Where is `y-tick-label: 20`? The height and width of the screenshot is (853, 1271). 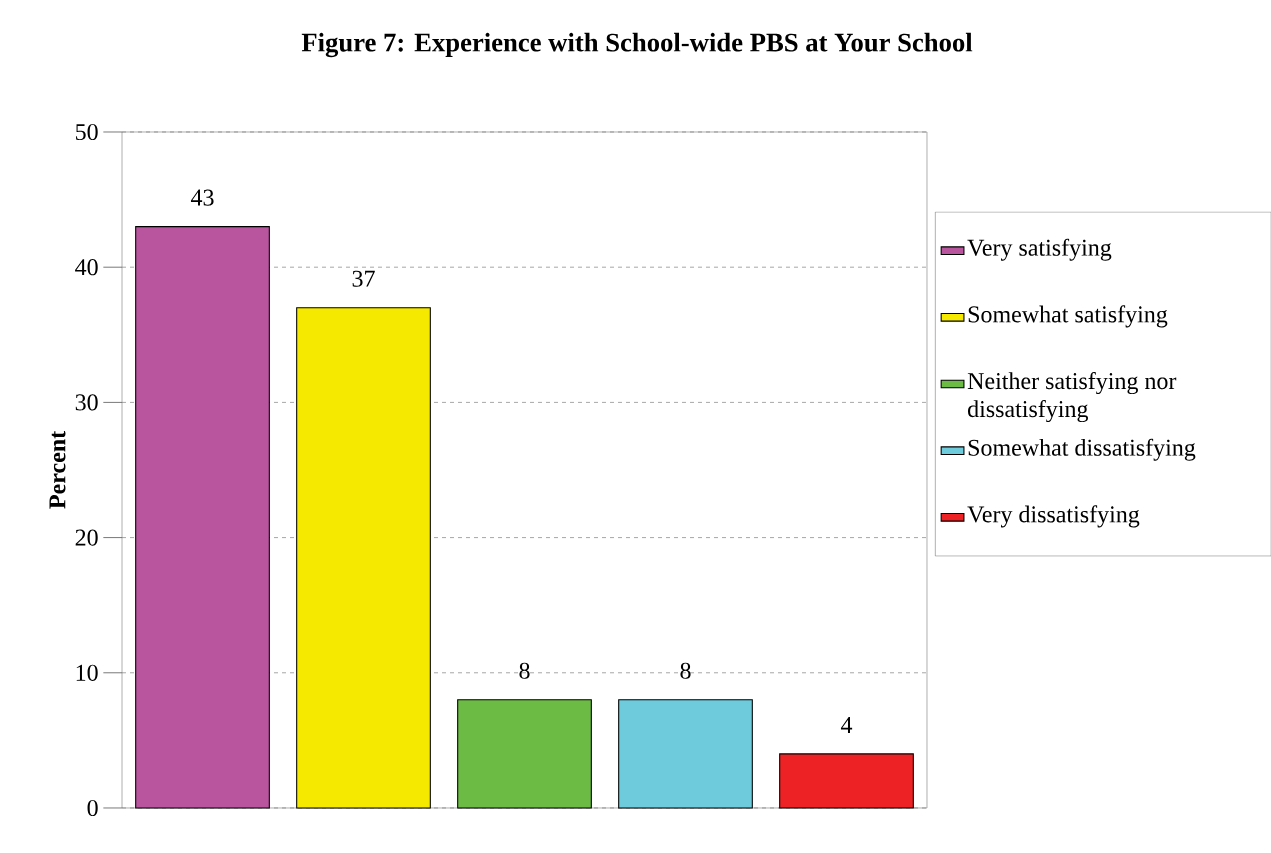 y-tick-label: 20 is located at coordinates (86, 537).